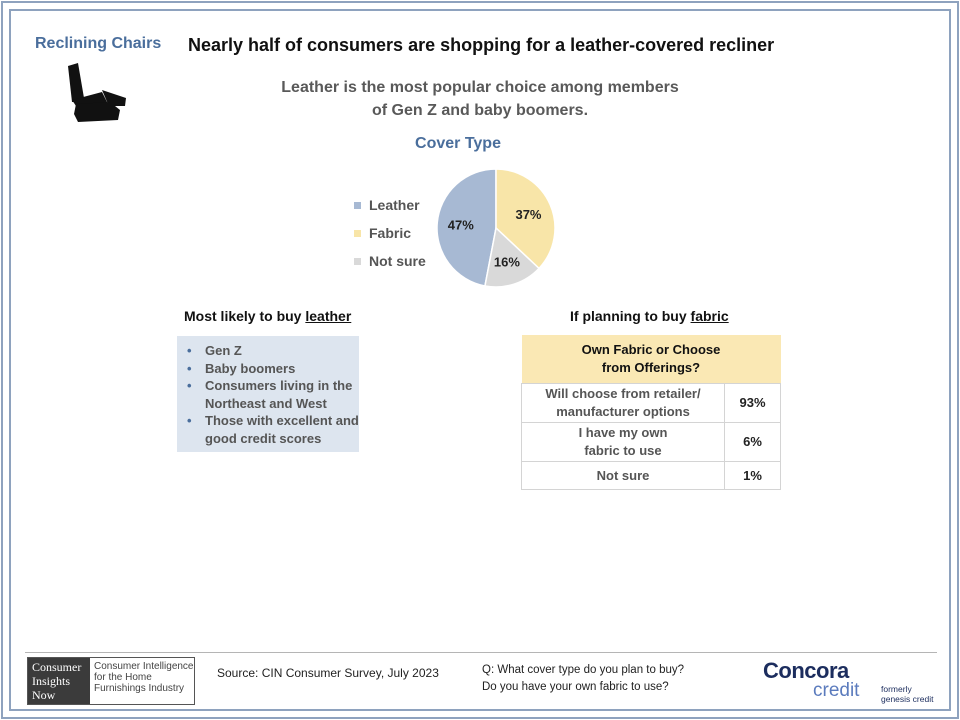 The width and height of the screenshot is (960, 720). I want to click on pie-slice-not-sure, so click(512, 257).